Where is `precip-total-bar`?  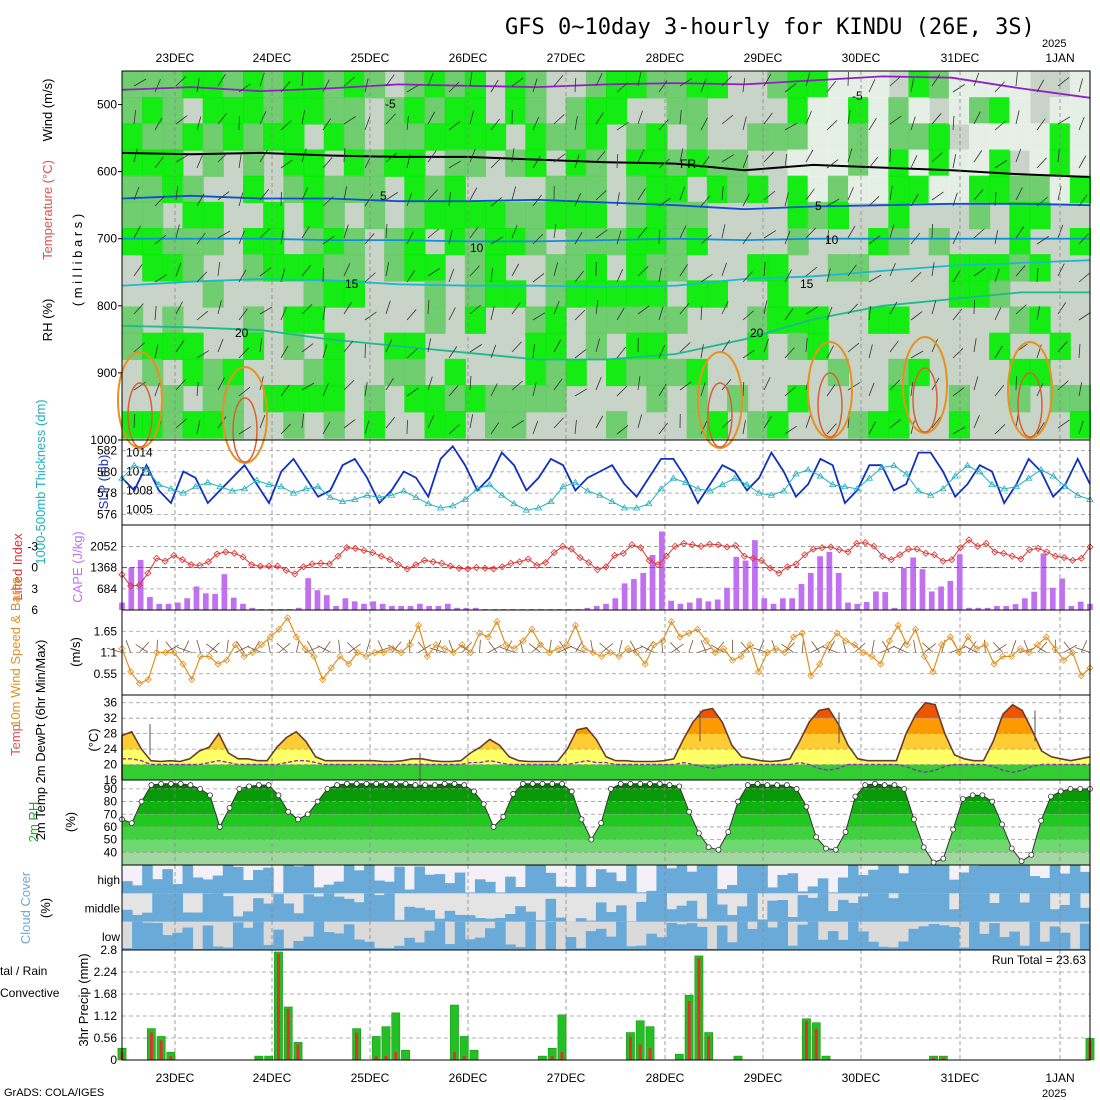
precip-total-bar is located at coordinates (826, 1058).